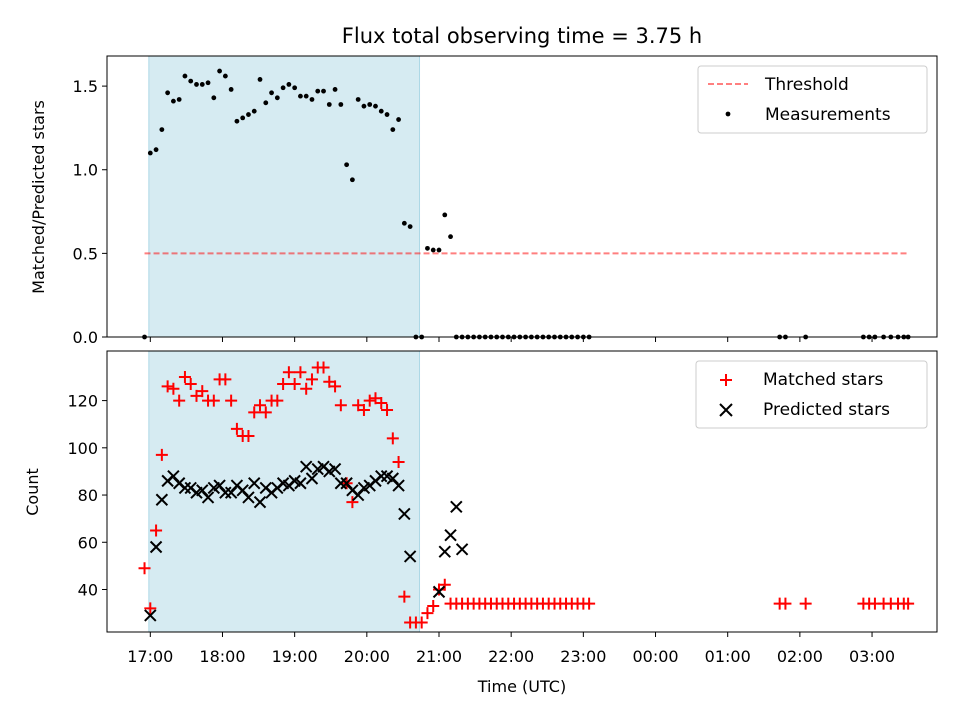 The image size is (960, 720). Describe the element at coordinates (222, 656) in the screenshot. I see `x-tick-label: 18:00` at that location.